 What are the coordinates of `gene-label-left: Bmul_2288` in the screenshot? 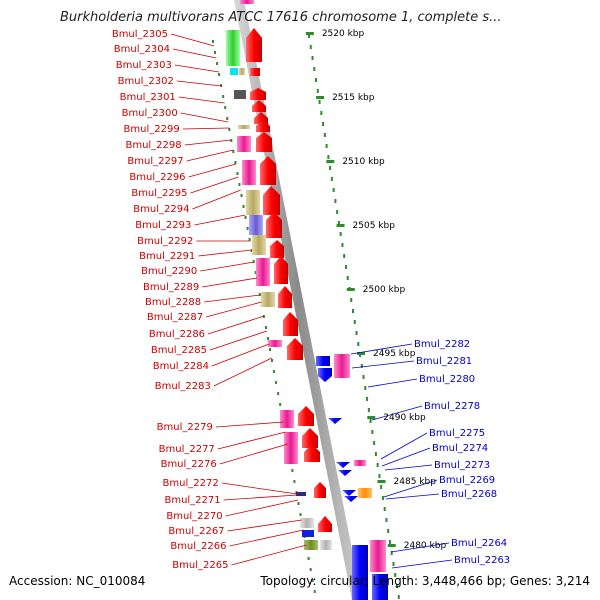 It's located at (173, 302).